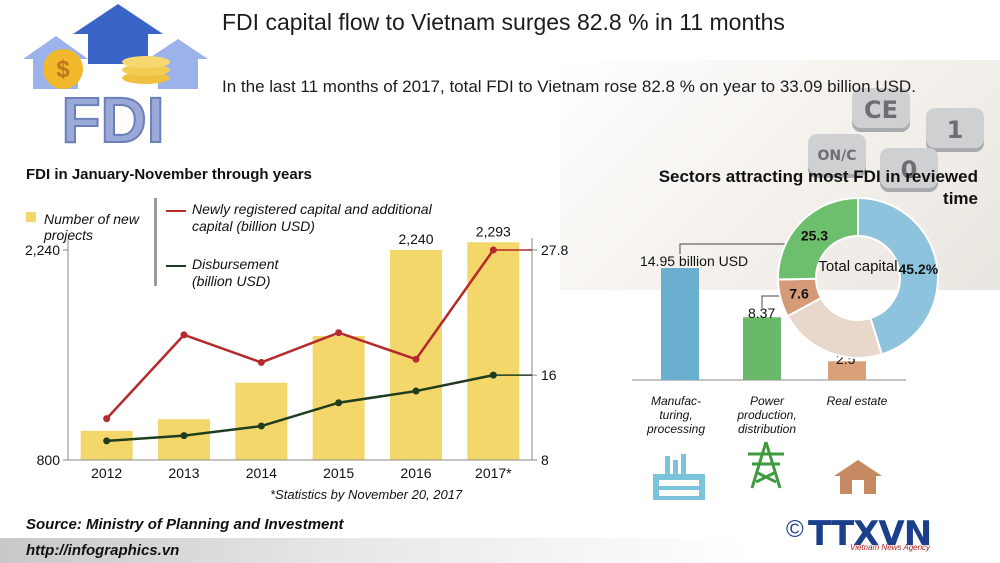  I want to click on footer-url: http://infographics.vn, so click(103, 550).